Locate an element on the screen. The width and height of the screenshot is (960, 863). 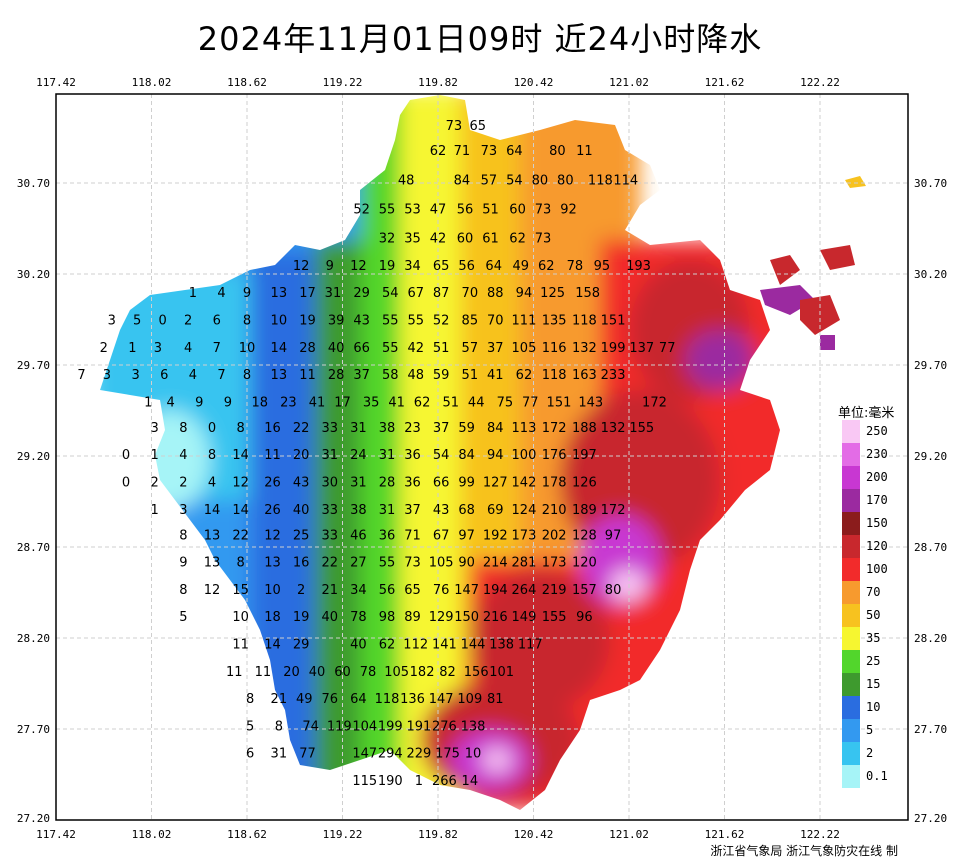
station-value: 39 is located at coordinates (336, 321).